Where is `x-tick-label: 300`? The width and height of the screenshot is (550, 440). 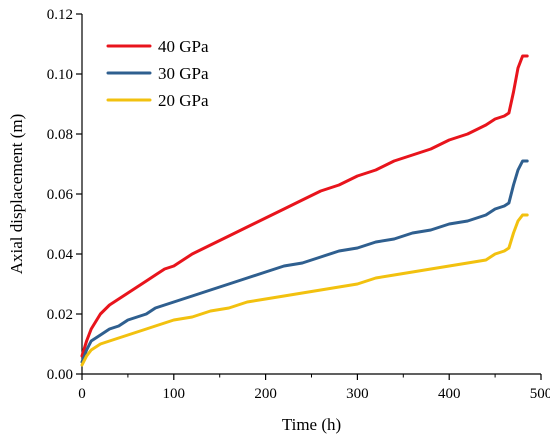 x-tick-label: 300 is located at coordinates (357, 394).